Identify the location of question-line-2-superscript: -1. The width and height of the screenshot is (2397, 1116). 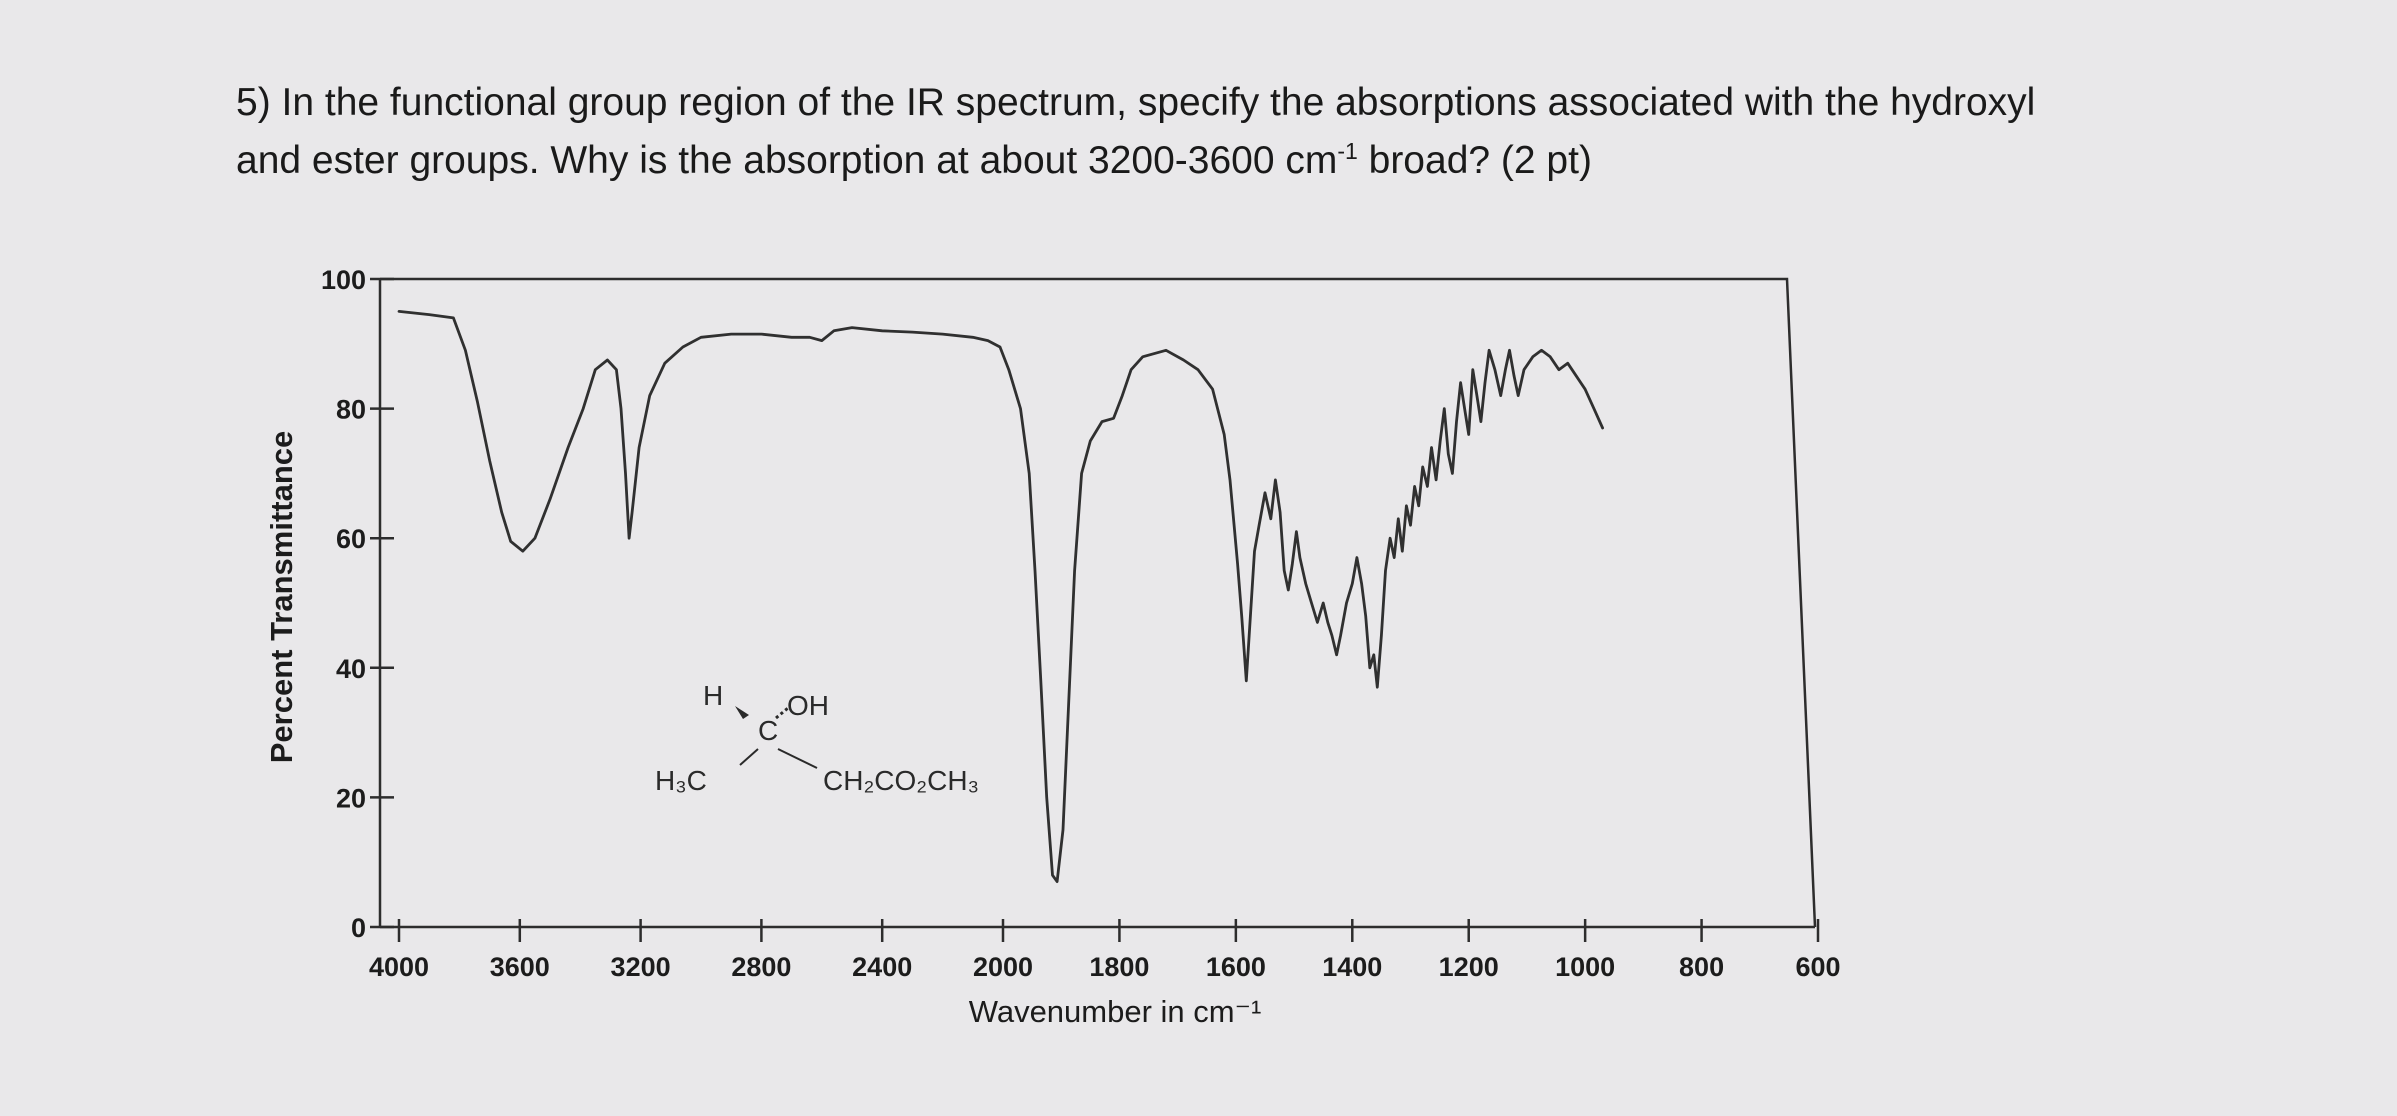
(1347, 151).